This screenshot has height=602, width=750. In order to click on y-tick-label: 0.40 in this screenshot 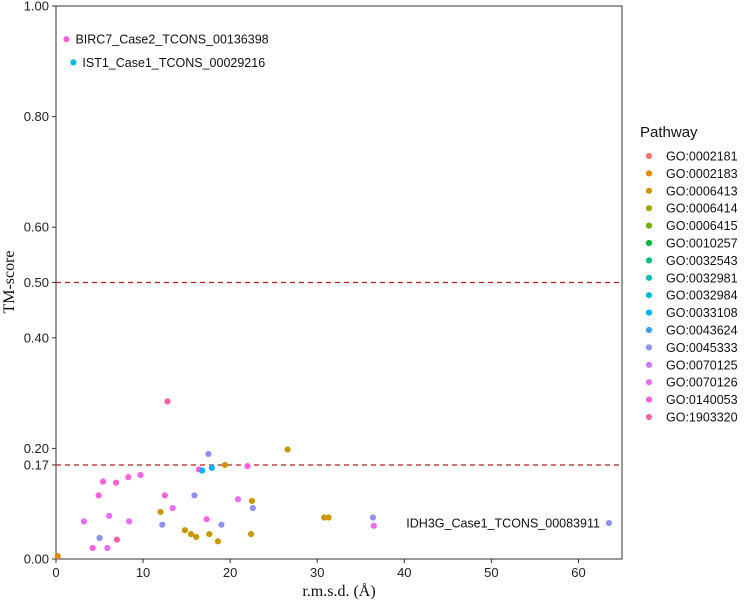, I will do `click(36, 337)`.